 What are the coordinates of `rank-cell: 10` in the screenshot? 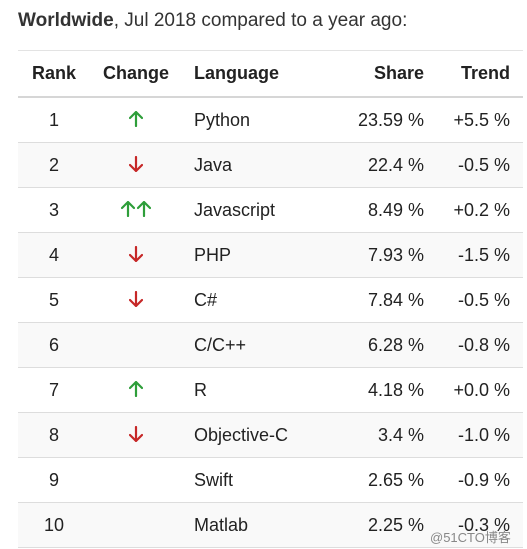 It's located at (54, 525).